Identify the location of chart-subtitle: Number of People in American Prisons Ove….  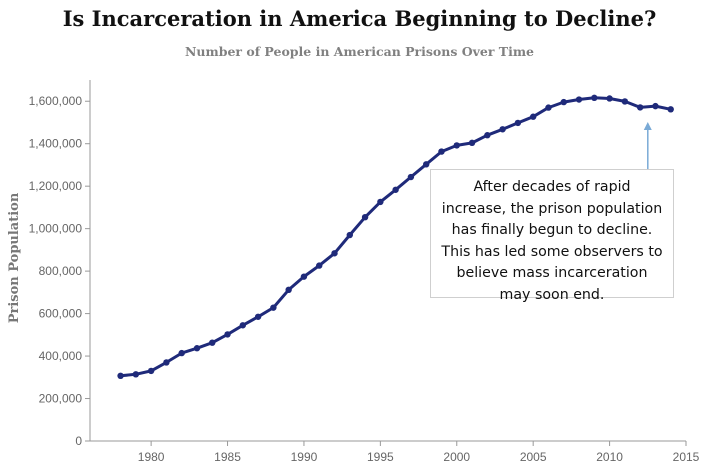
(359, 51).